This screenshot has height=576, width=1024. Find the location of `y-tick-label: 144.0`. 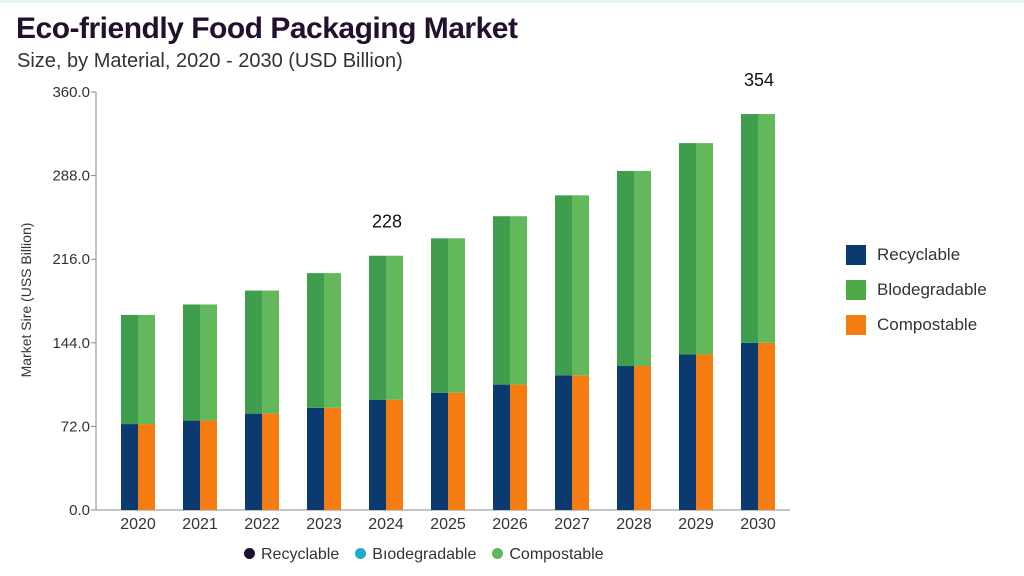

y-tick-label: 144.0 is located at coordinates (71, 343).